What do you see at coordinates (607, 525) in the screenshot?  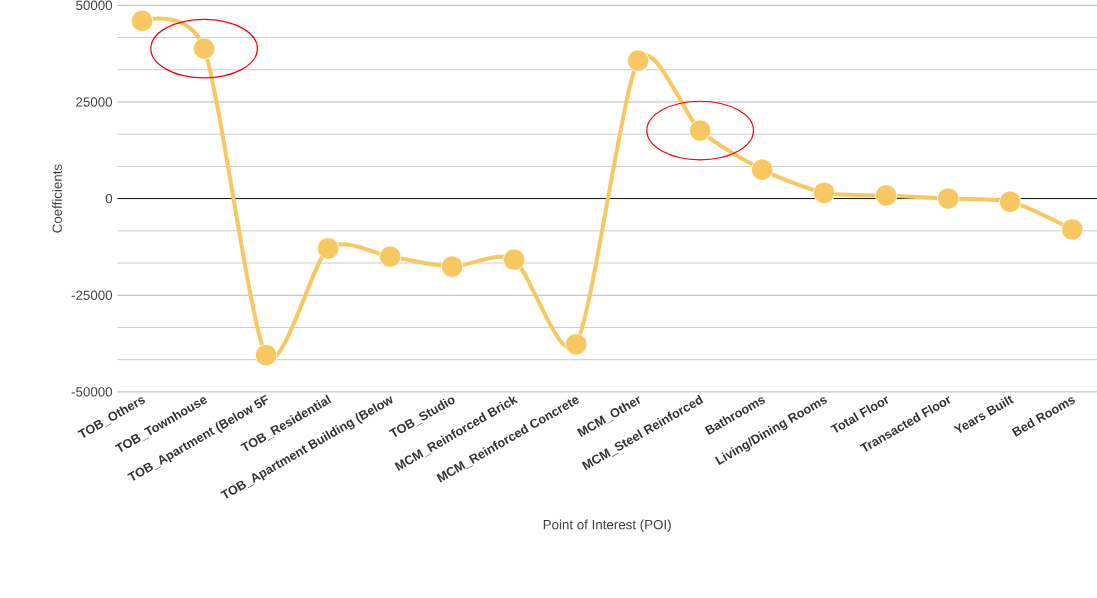 I see `x-axis-title: Point of Interest (POI)` at bounding box center [607, 525].